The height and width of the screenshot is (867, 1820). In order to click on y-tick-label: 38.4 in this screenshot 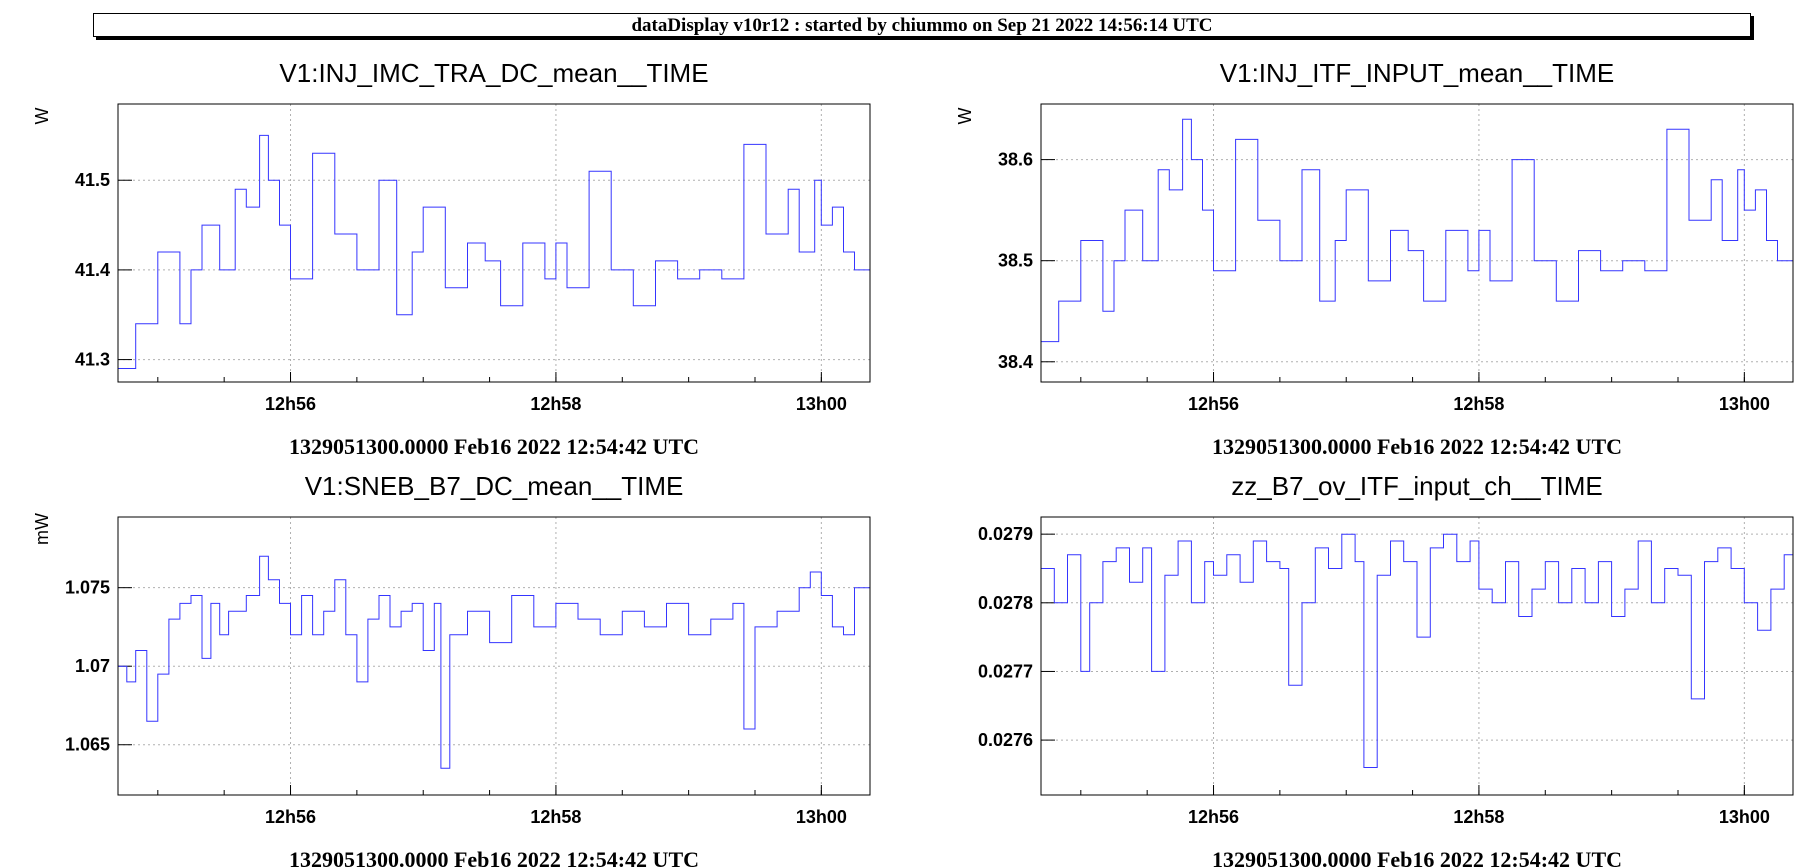, I will do `click(1015, 362)`.